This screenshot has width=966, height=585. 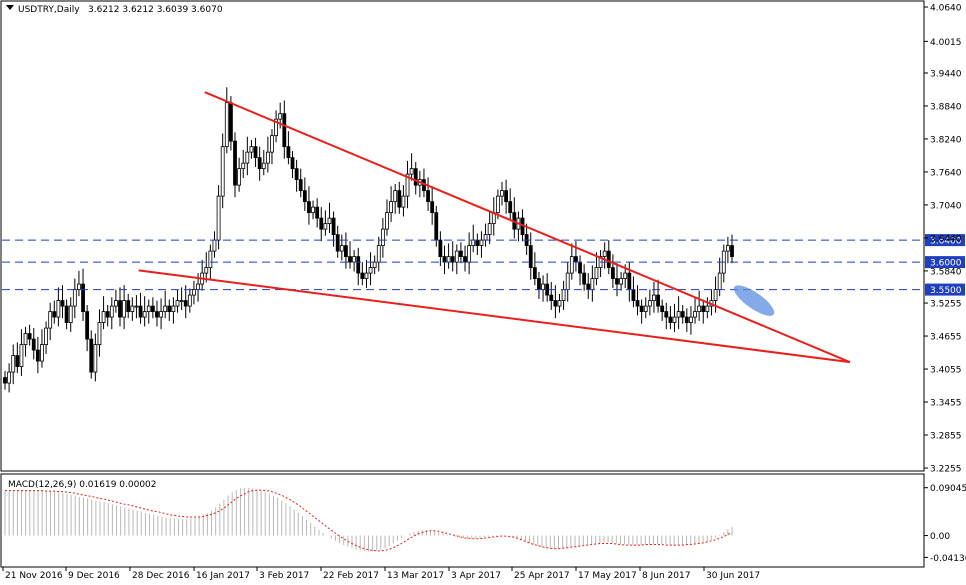 What do you see at coordinates (946, 9) in the screenshot?
I see `price-tick-label: 4.0640` at bounding box center [946, 9].